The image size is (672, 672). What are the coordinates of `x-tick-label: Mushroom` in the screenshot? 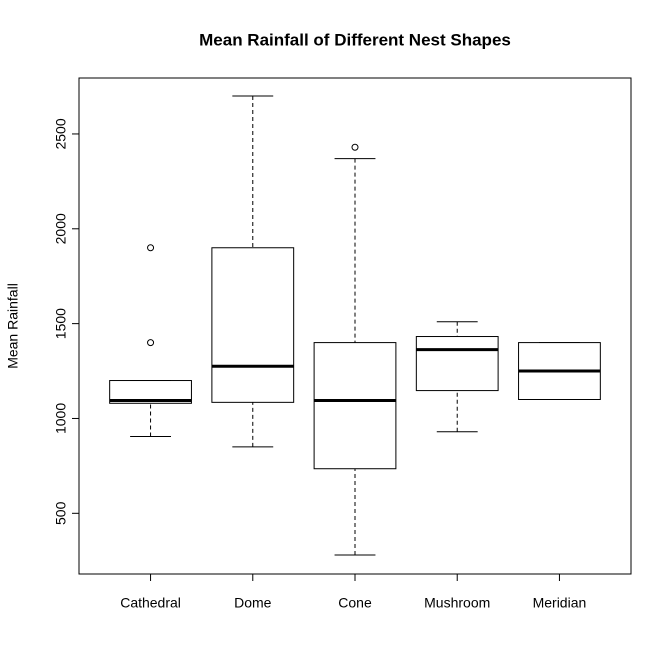 It's located at (457, 603).